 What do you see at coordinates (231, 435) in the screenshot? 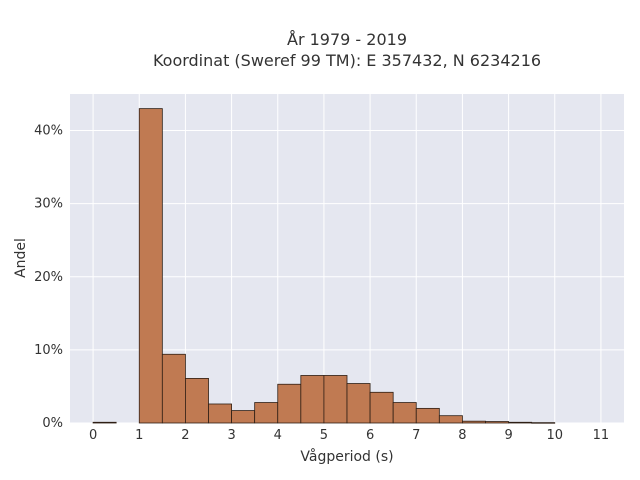
I see `x-tick-label: 3` at bounding box center [231, 435].